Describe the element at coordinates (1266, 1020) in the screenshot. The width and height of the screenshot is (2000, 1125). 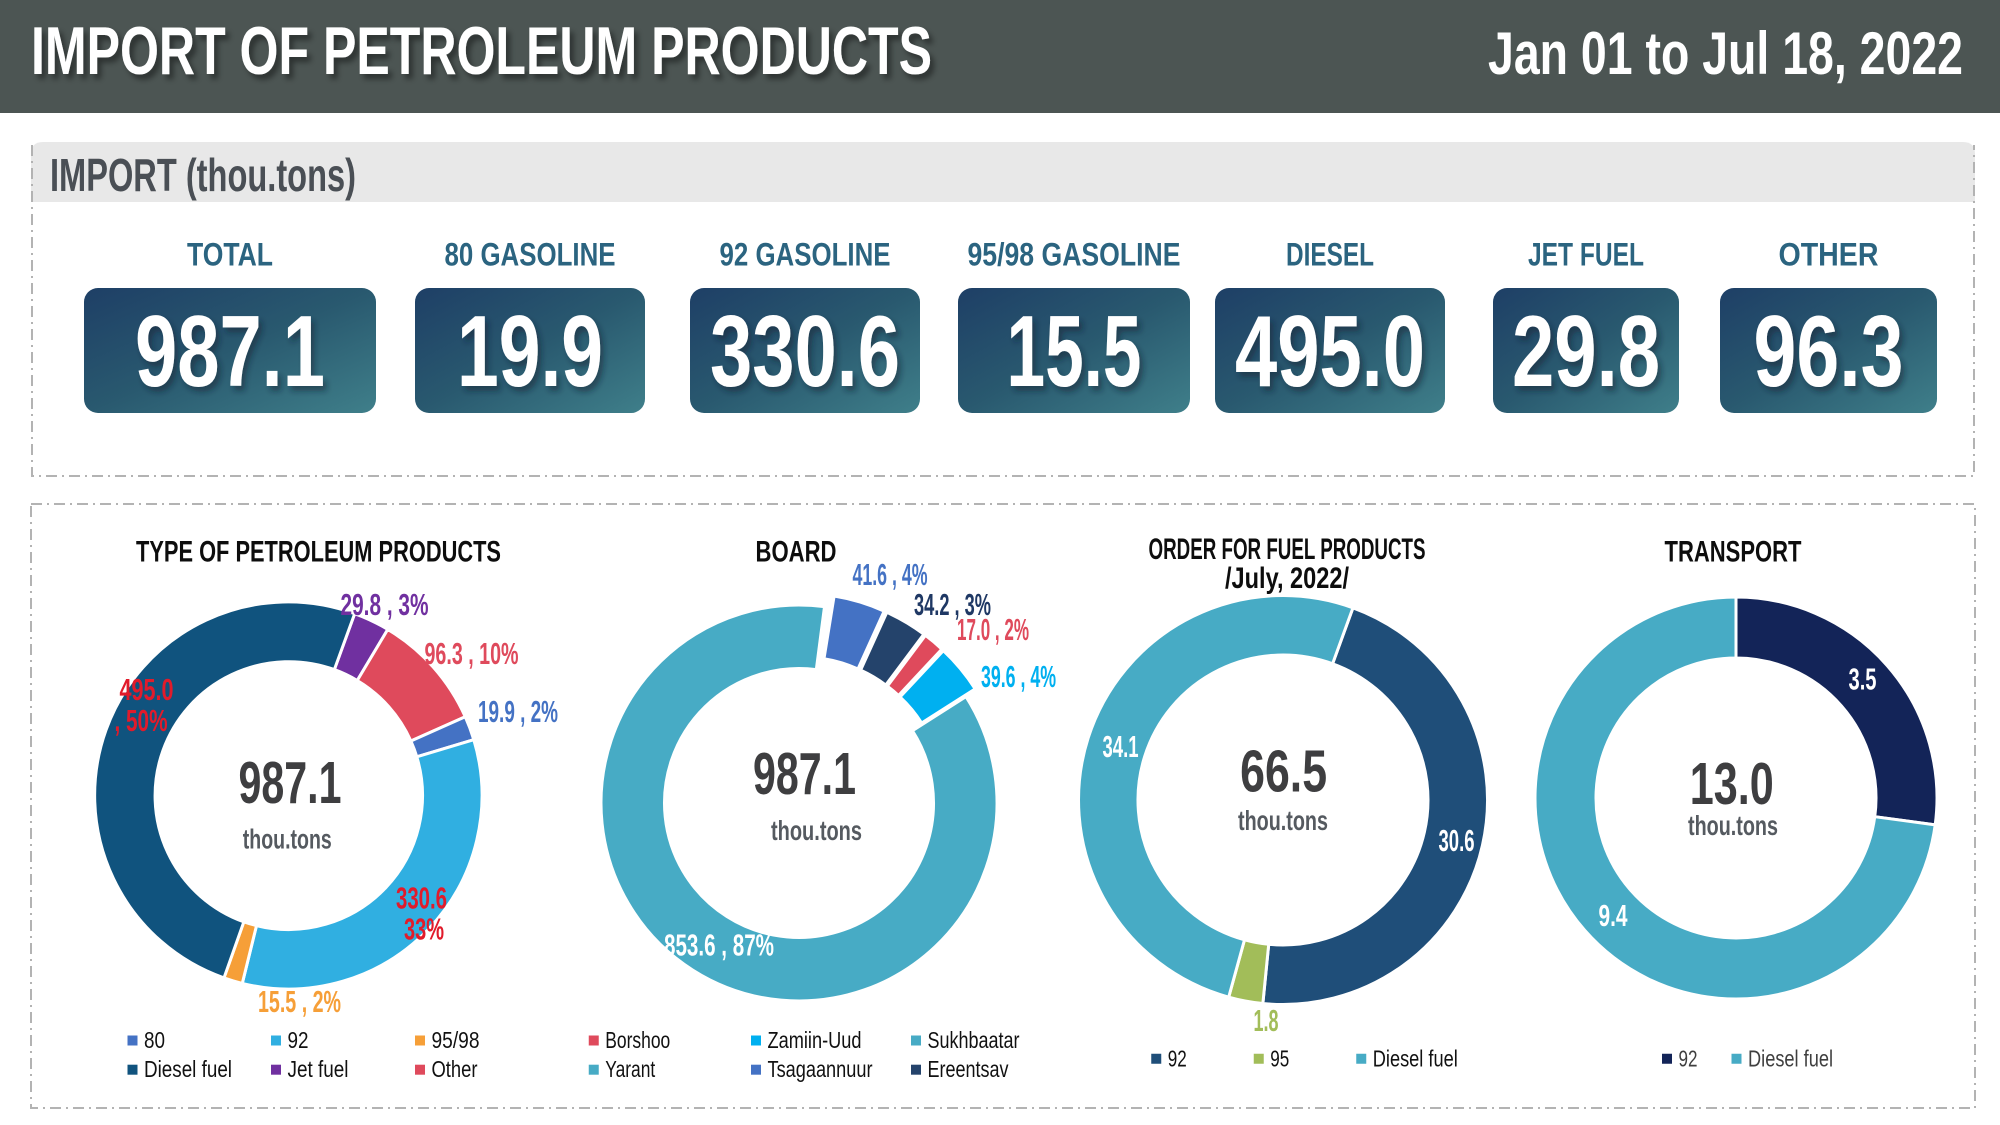
I see `svg-text: 1.8` at that location.